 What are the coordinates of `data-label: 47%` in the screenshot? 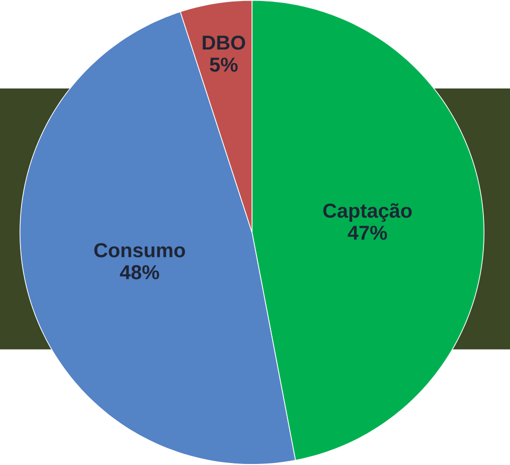 It's located at (367, 233).